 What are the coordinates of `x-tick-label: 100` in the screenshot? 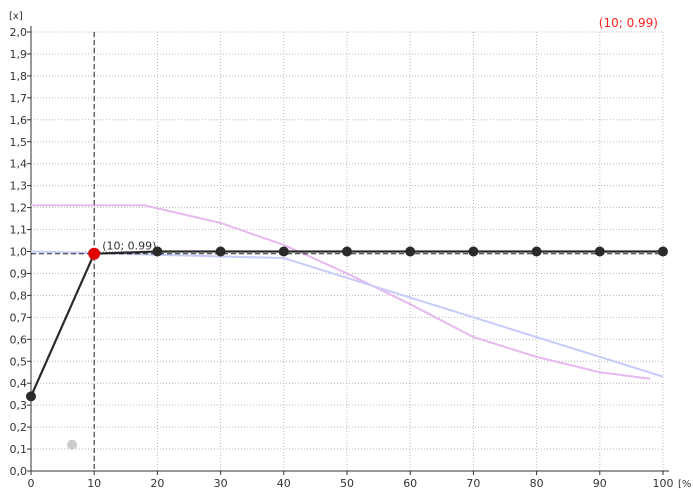 It's located at (663, 483).